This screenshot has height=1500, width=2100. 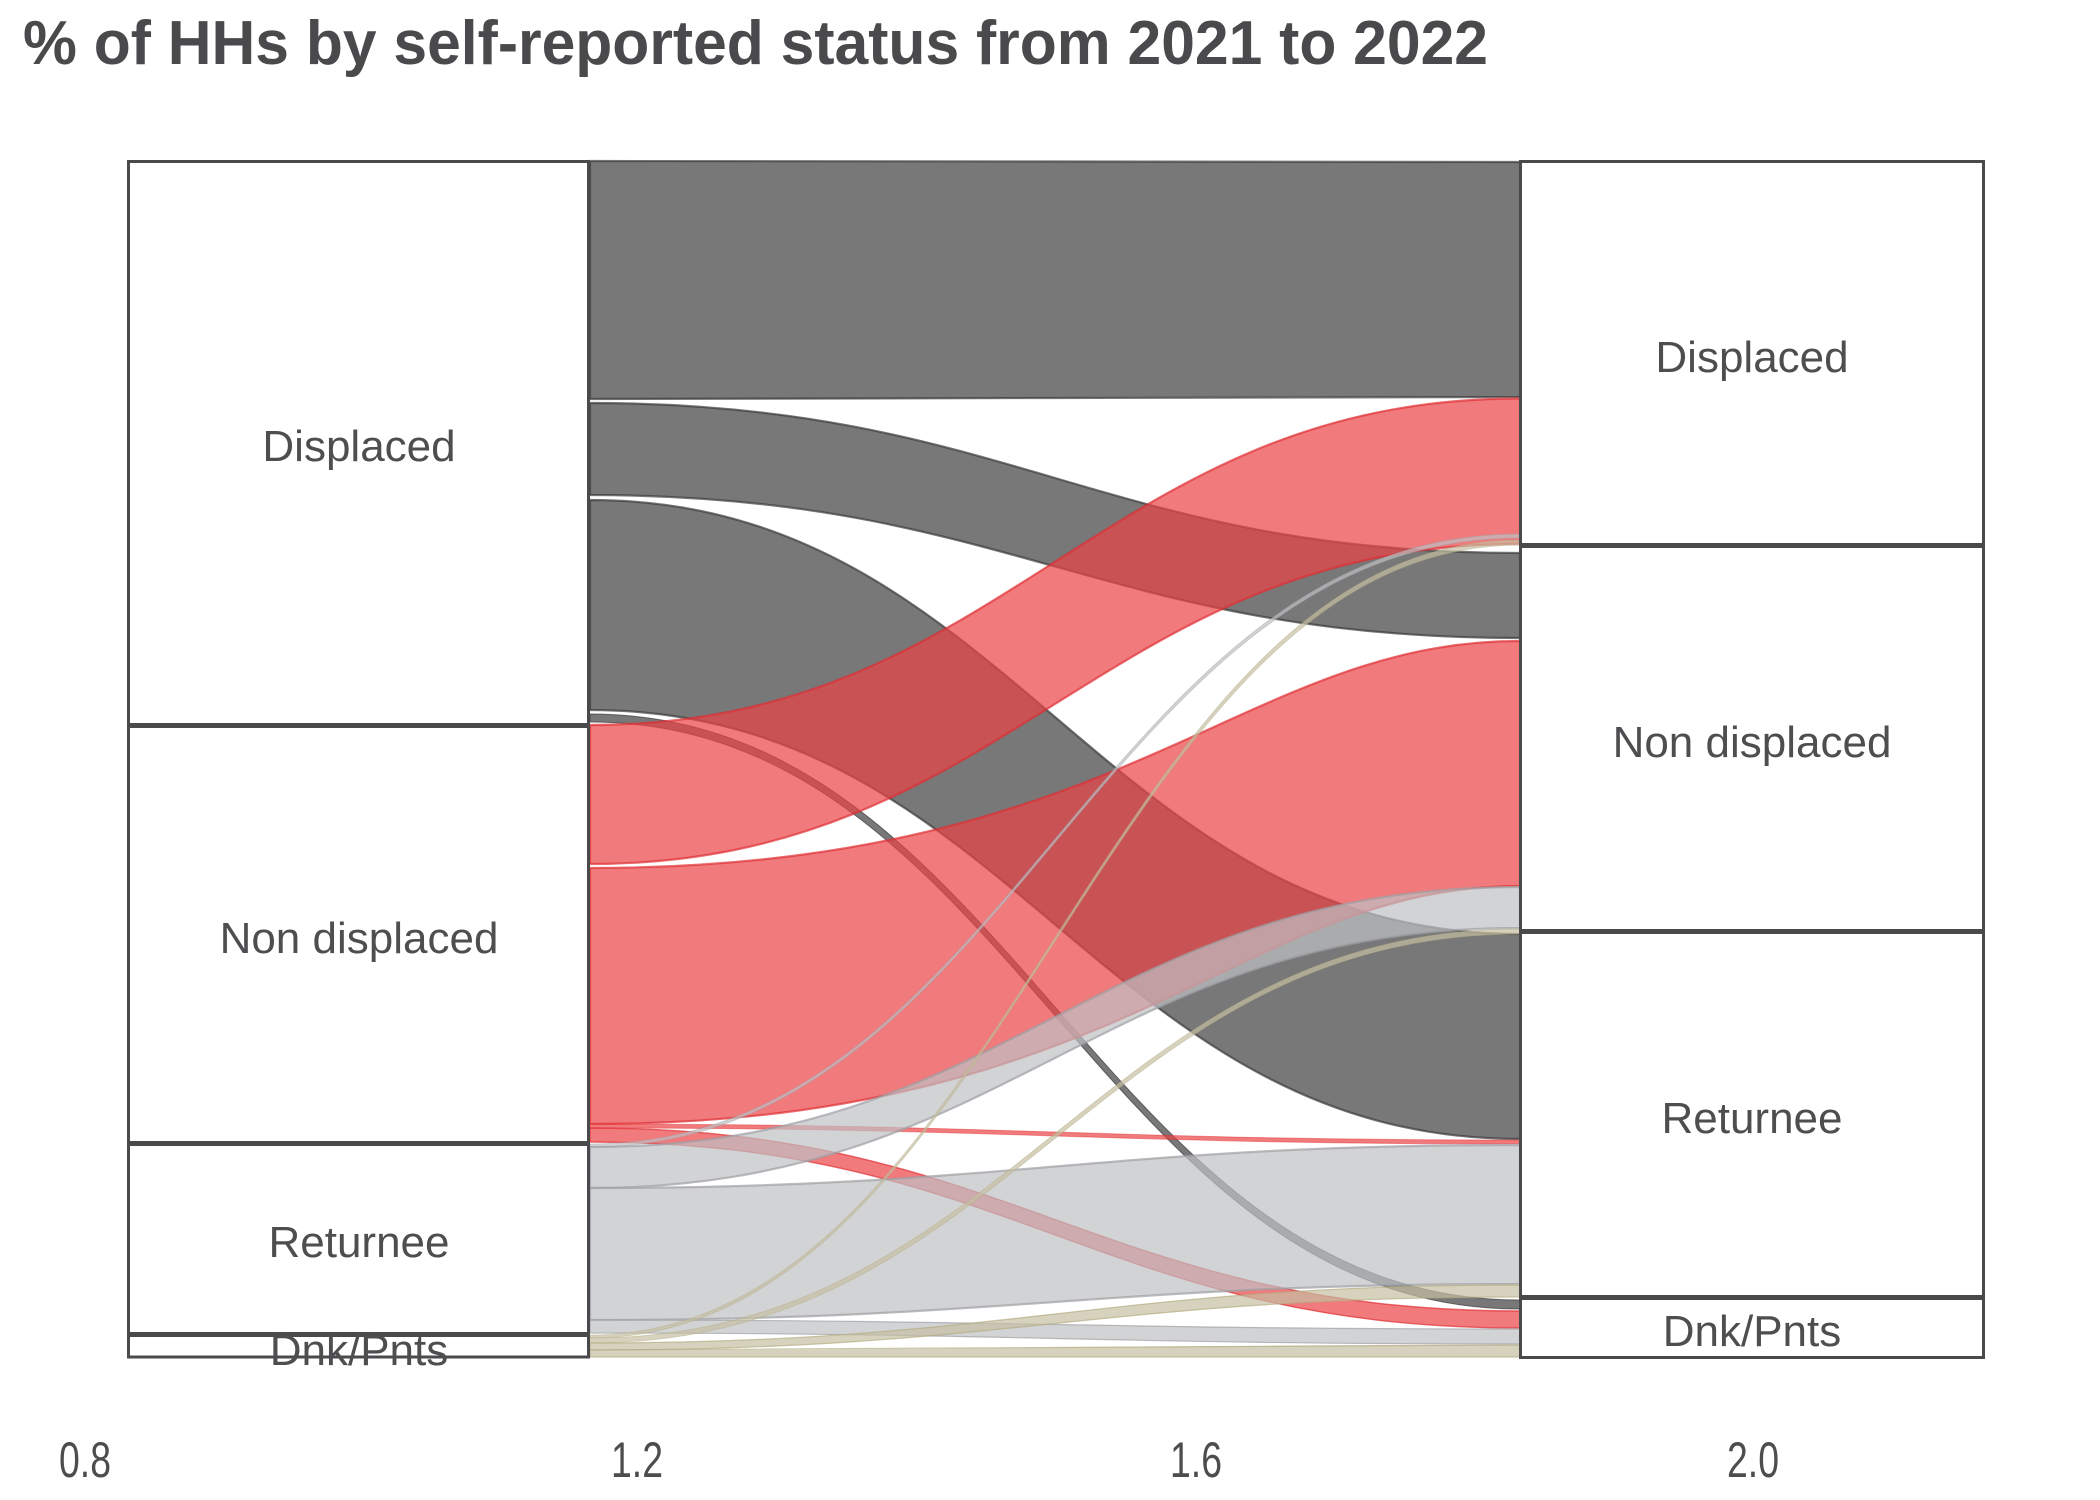 I want to click on svg-text: 2.0, so click(x=1753, y=1460).